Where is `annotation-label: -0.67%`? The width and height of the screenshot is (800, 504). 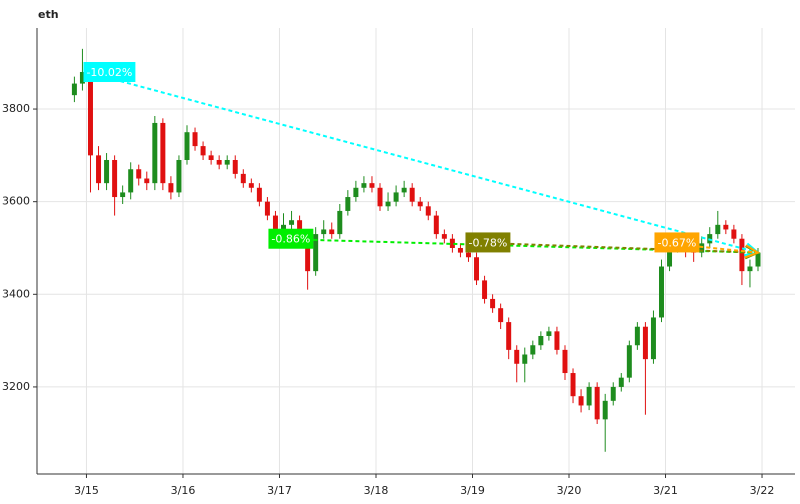
annotation-label: -0.67% is located at coordinates (676, 242).